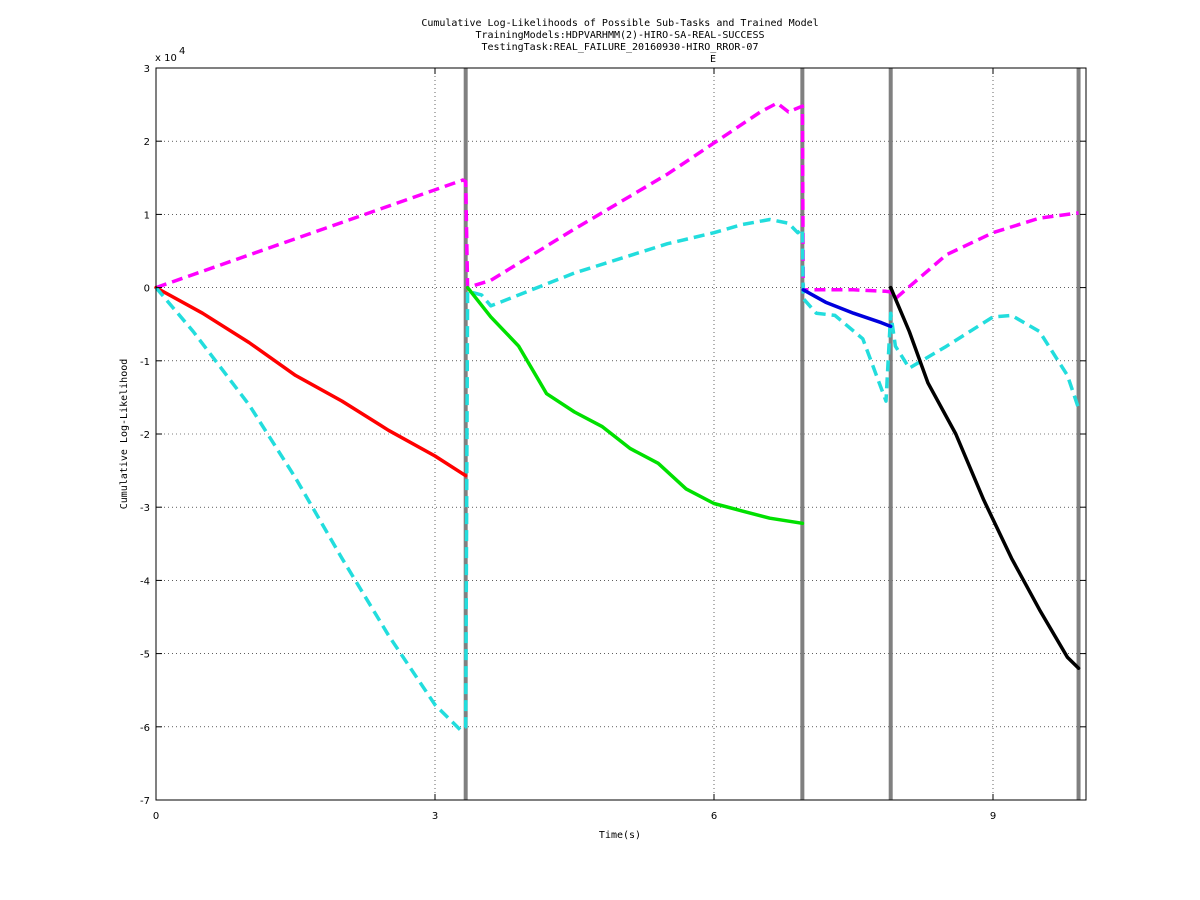  What do you see at coordinates (993, 816) in the screenshot?
I see `x-tick-label: 9` at bounding box center [993, 816].